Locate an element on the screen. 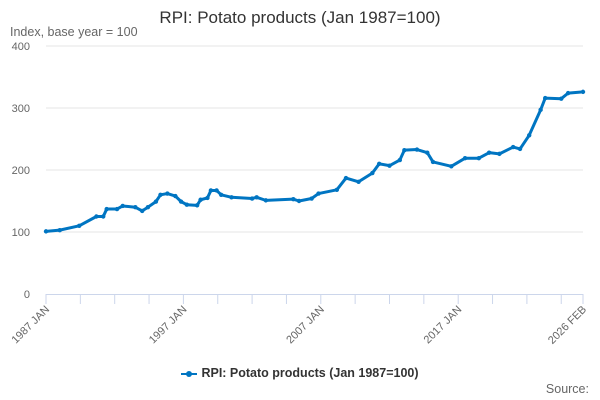 The height and width of the screenshot is (400, 600). y-tick-label: 400 is located at coordinates (21, 47).